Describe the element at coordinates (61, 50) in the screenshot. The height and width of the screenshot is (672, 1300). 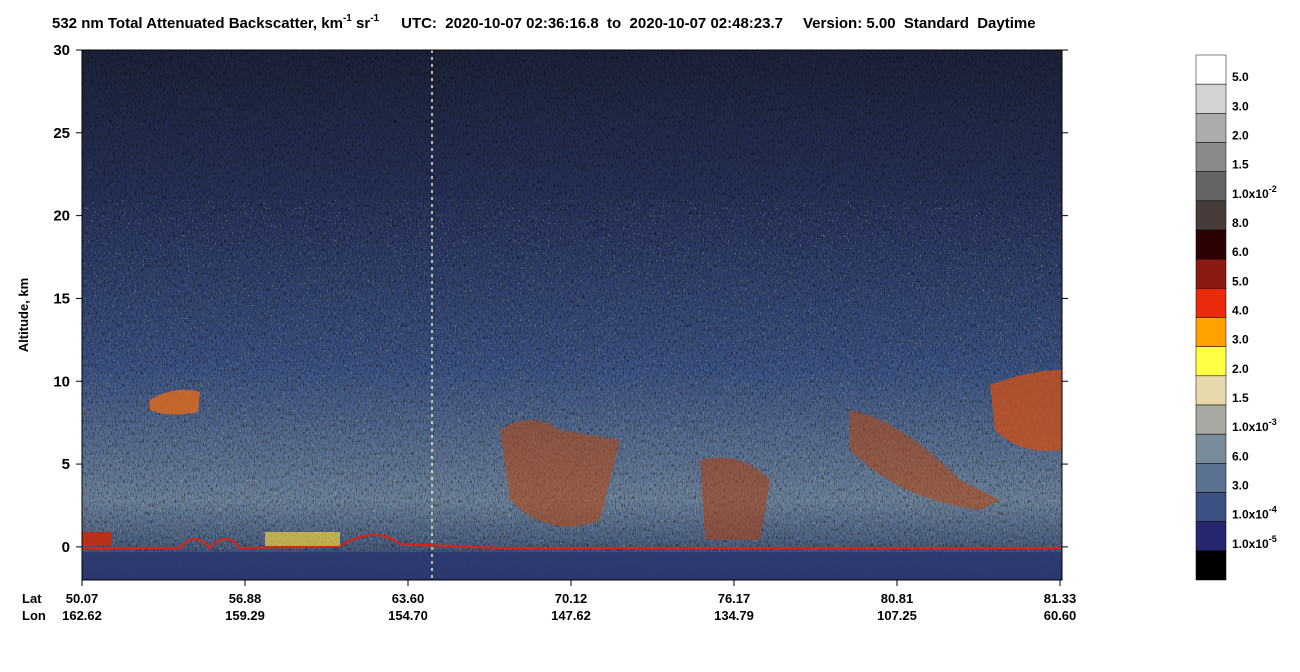
I see `y-tick-label: 30` at that location.